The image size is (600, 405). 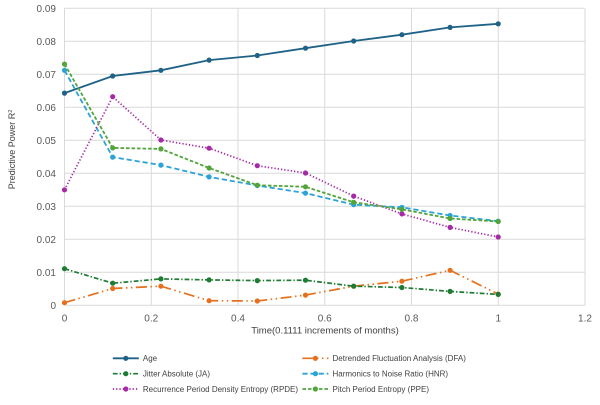 What do you see at coordinates (221, 389) in the screenshot?
I see `svg-text:Recurrence Period Density Entr: Recurrence Period Density Entropy (RPDE)` at bounding box center [221, 389].